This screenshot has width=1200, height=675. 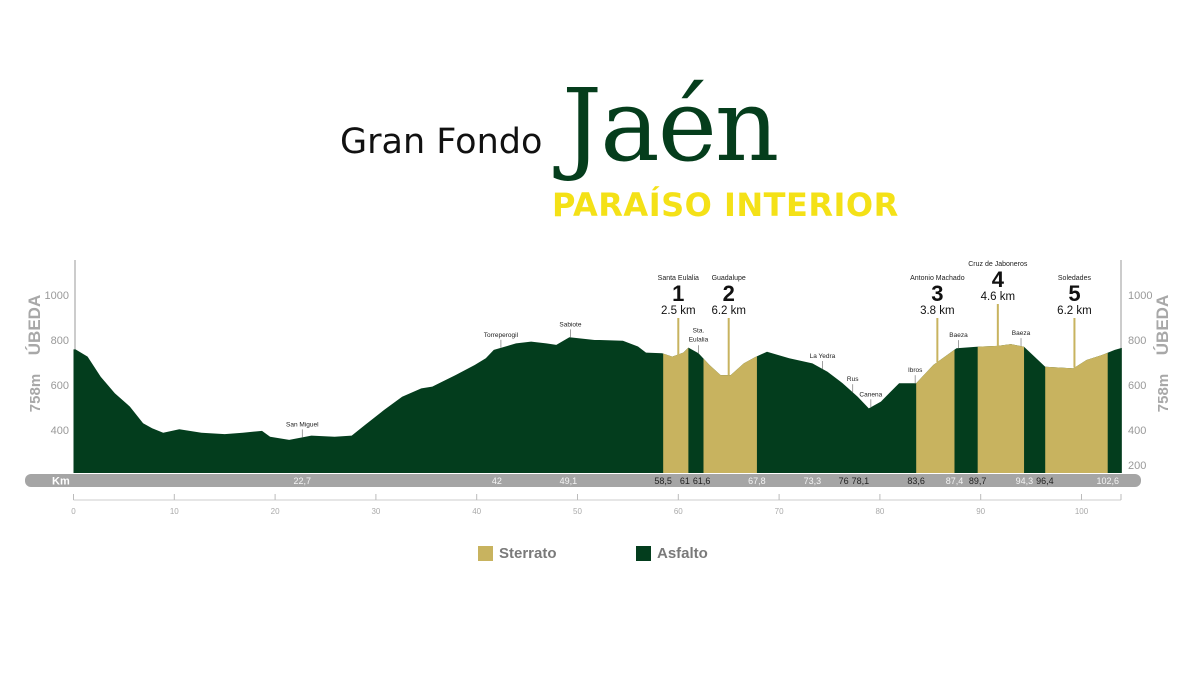 What do you see at coordinates (670, 125) in the screenshot?
I see `logo-name: Jaén` at bounding box center [670, 125].